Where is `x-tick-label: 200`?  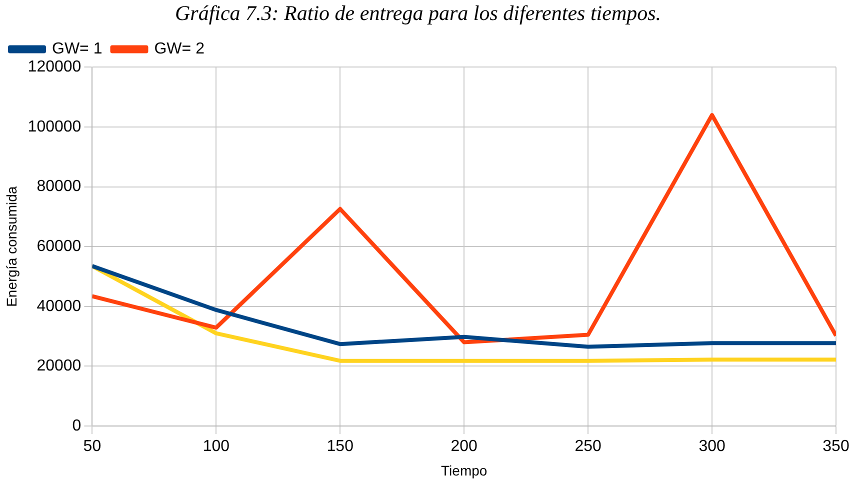
x-tick-label: 200 is located at coordinates (464, 447).